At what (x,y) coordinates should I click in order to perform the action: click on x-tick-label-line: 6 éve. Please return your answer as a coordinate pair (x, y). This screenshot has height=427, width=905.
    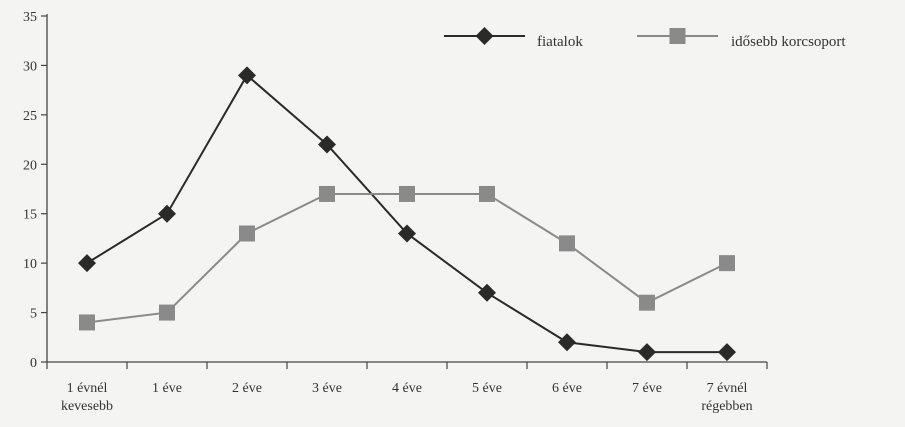
    Looking at the image, I should click on (567, 388).